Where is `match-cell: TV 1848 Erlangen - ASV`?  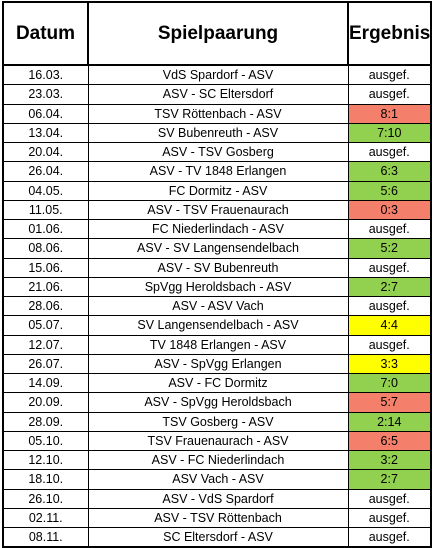
match-cell: TV 1848 Erlangen - ASV is located at coordinates (218, 344).